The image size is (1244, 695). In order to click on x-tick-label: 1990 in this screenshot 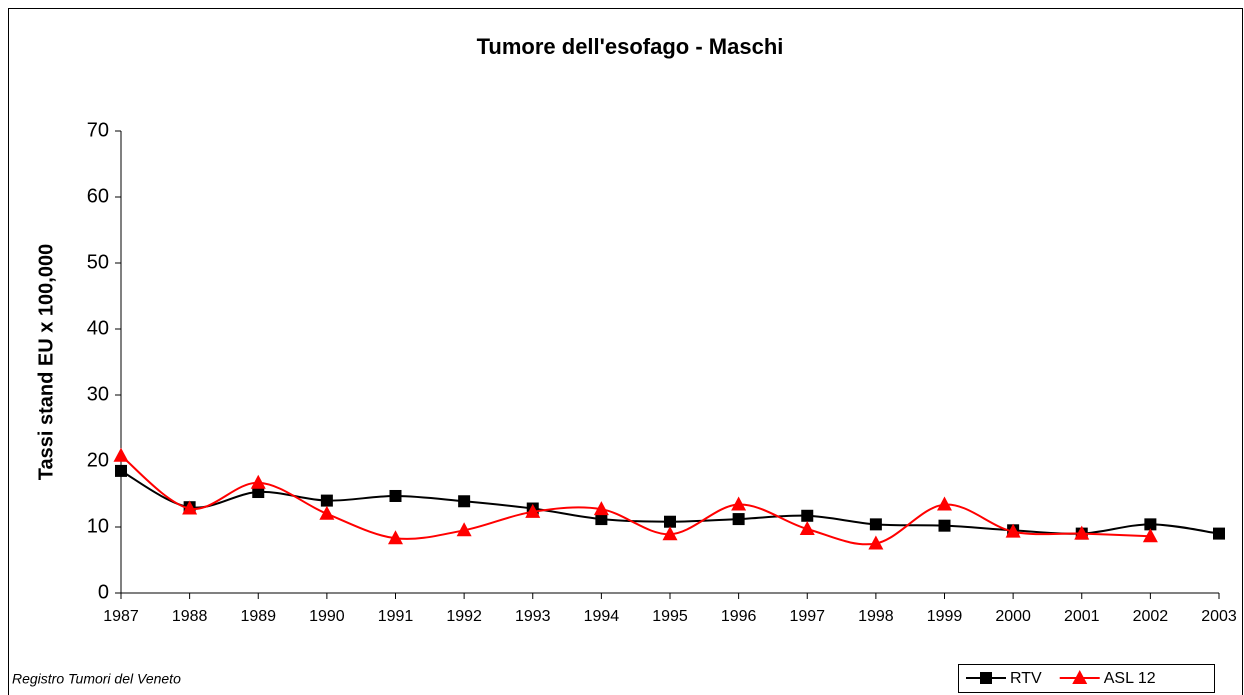, I will do `click(327, 616)`.